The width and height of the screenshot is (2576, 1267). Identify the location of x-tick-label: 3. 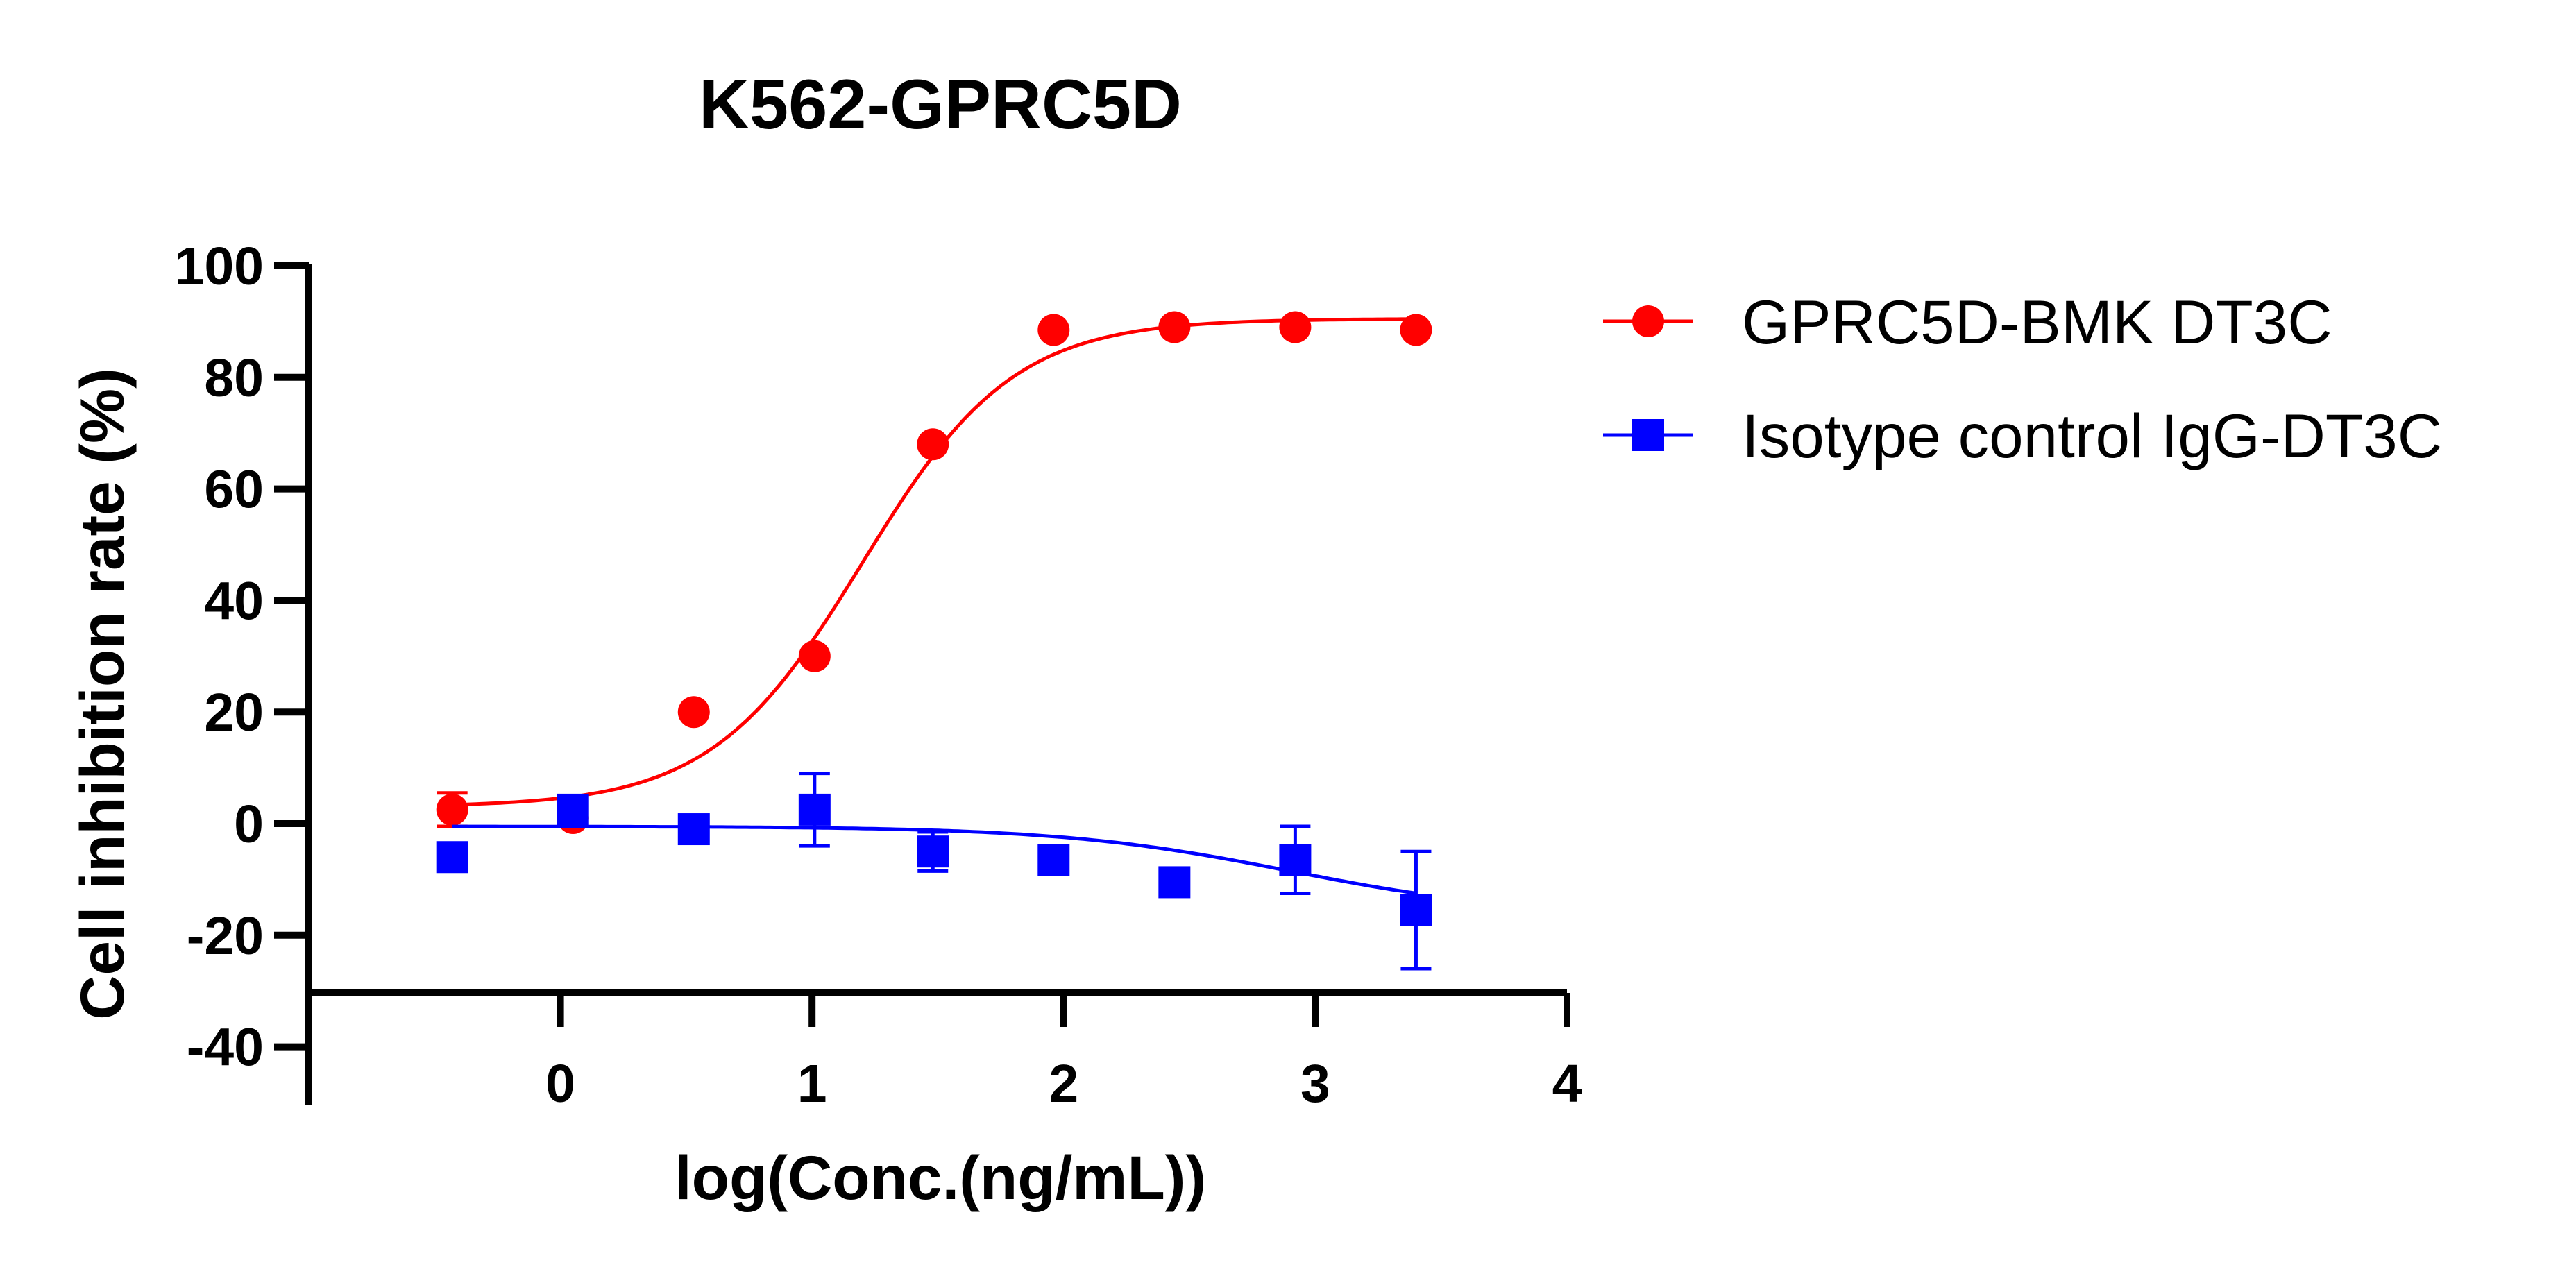
(1315, 1084).